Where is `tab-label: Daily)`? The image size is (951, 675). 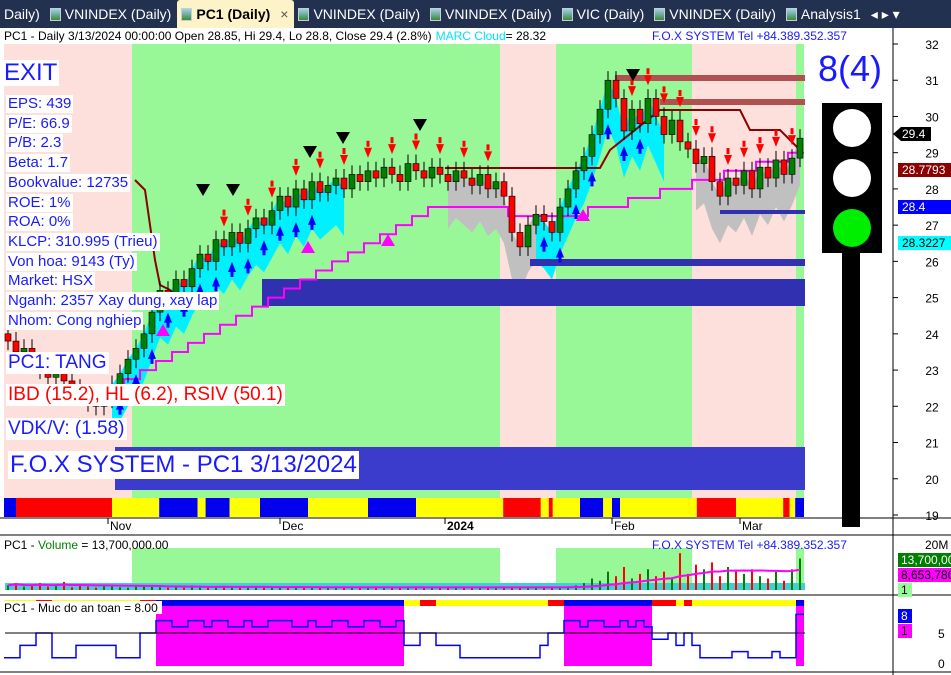 tab-label: Daily) is located at coordinates (22, 14).